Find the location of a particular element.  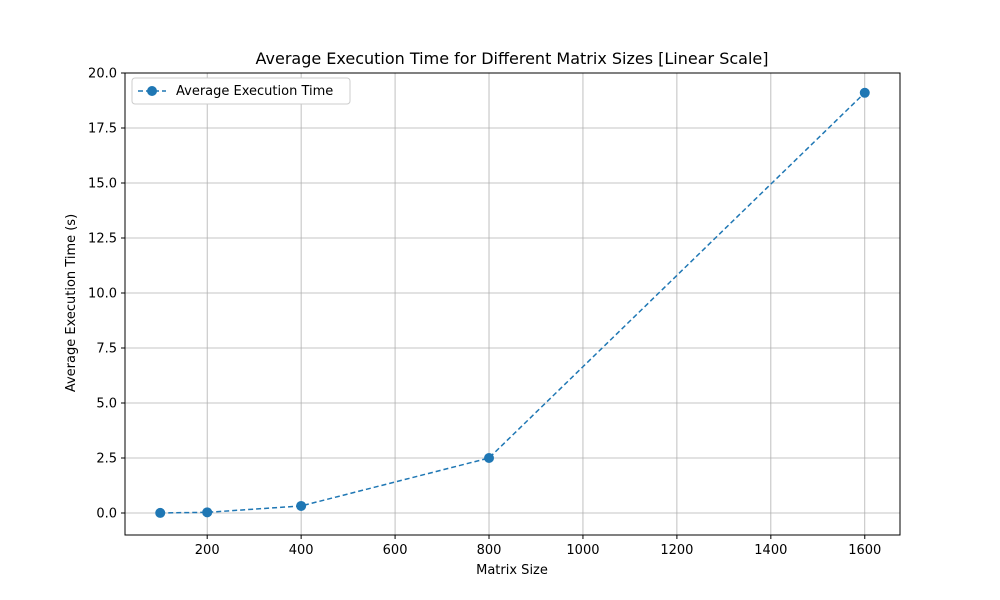

y-tick-label: 7.5 is located at coordinates (106, 349).